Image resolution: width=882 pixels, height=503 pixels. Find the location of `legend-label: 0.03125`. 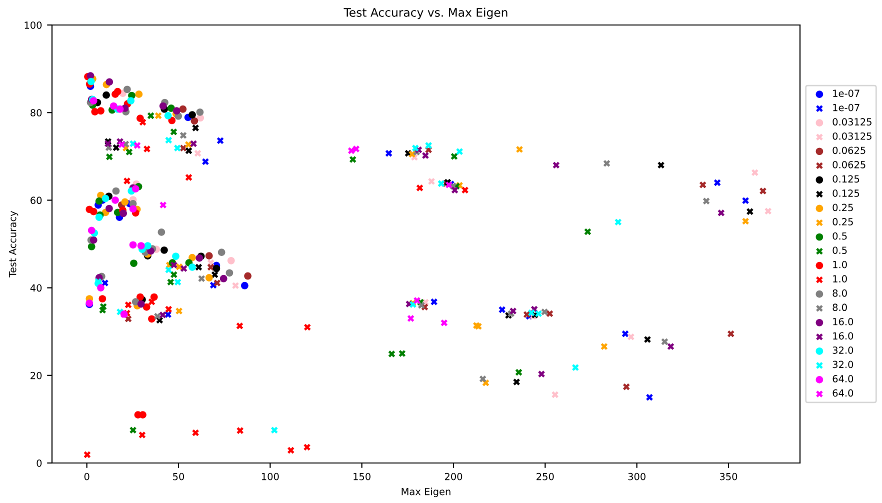

legend-label: 0.03125 is located at coordinates (852, 136).